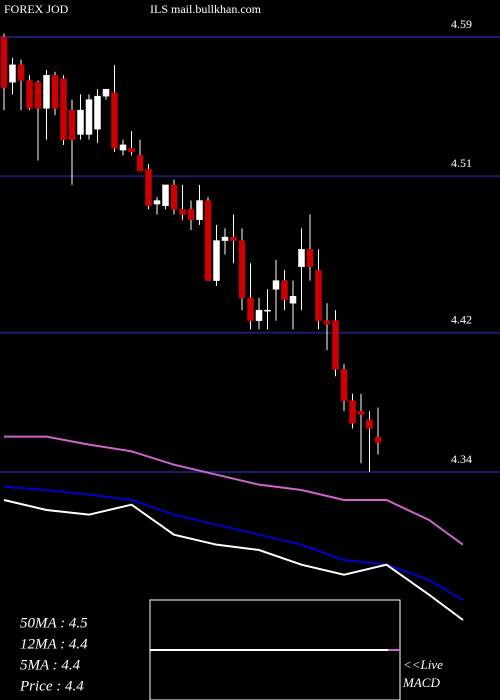  Describe the element at coordinates (51, 686) in the screenshot. I see `info-line: Price : 4.4` at that location.